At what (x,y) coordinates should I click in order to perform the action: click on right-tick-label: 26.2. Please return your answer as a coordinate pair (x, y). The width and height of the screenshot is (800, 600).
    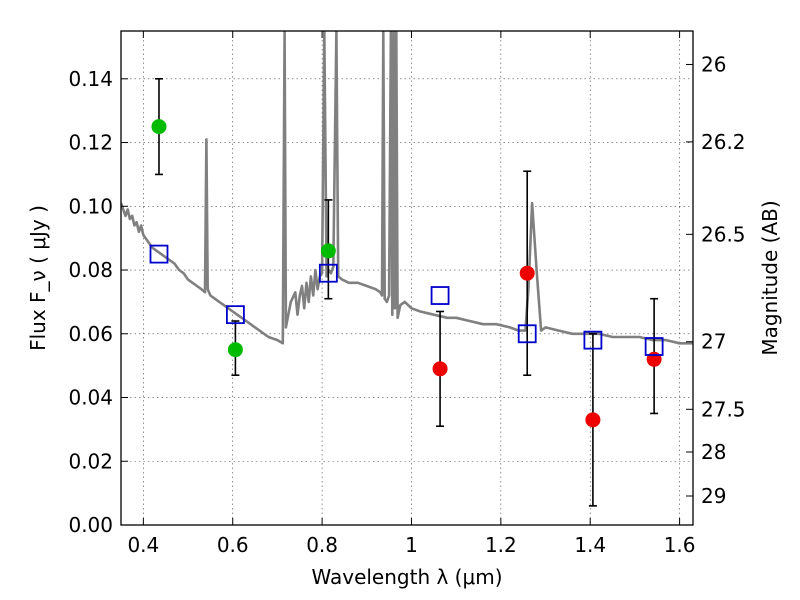
    Looking at the image, I should click on (723, 142).